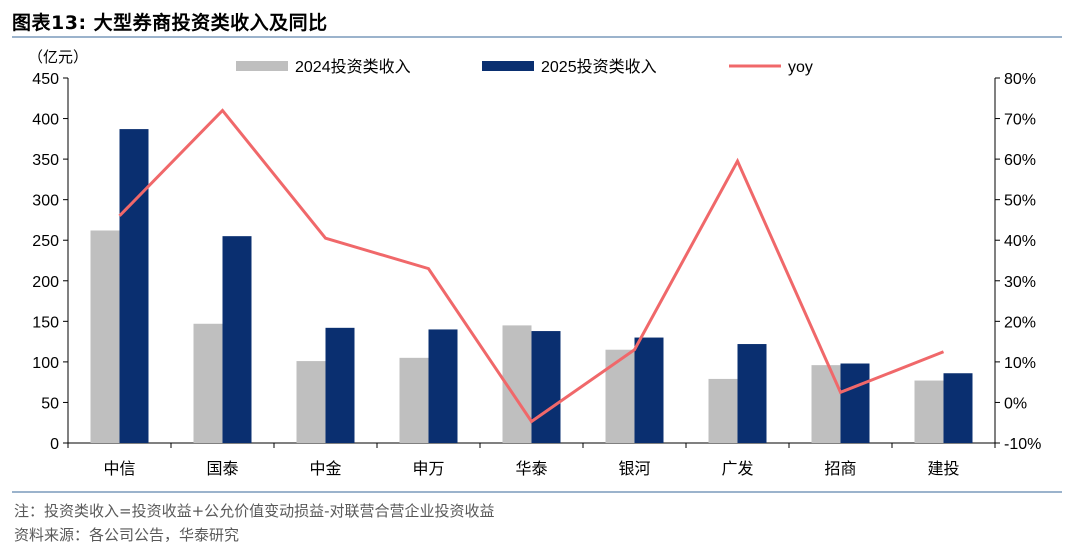  I want to click on x-tick-label: 中金, so click(325, 469).